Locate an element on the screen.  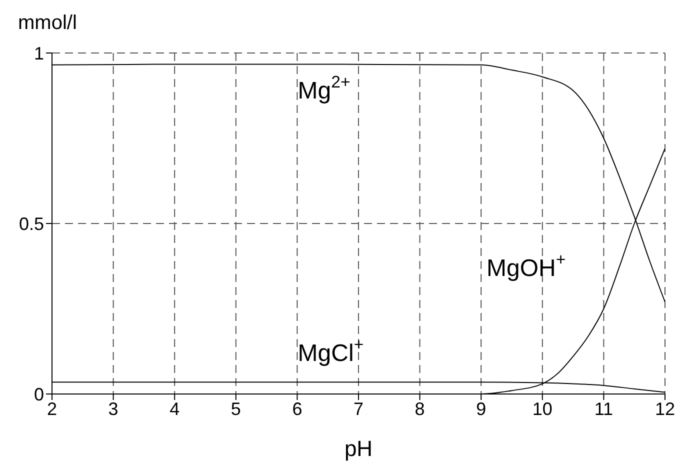
x-tick-label: 8 is located at coordinates (419, 408).